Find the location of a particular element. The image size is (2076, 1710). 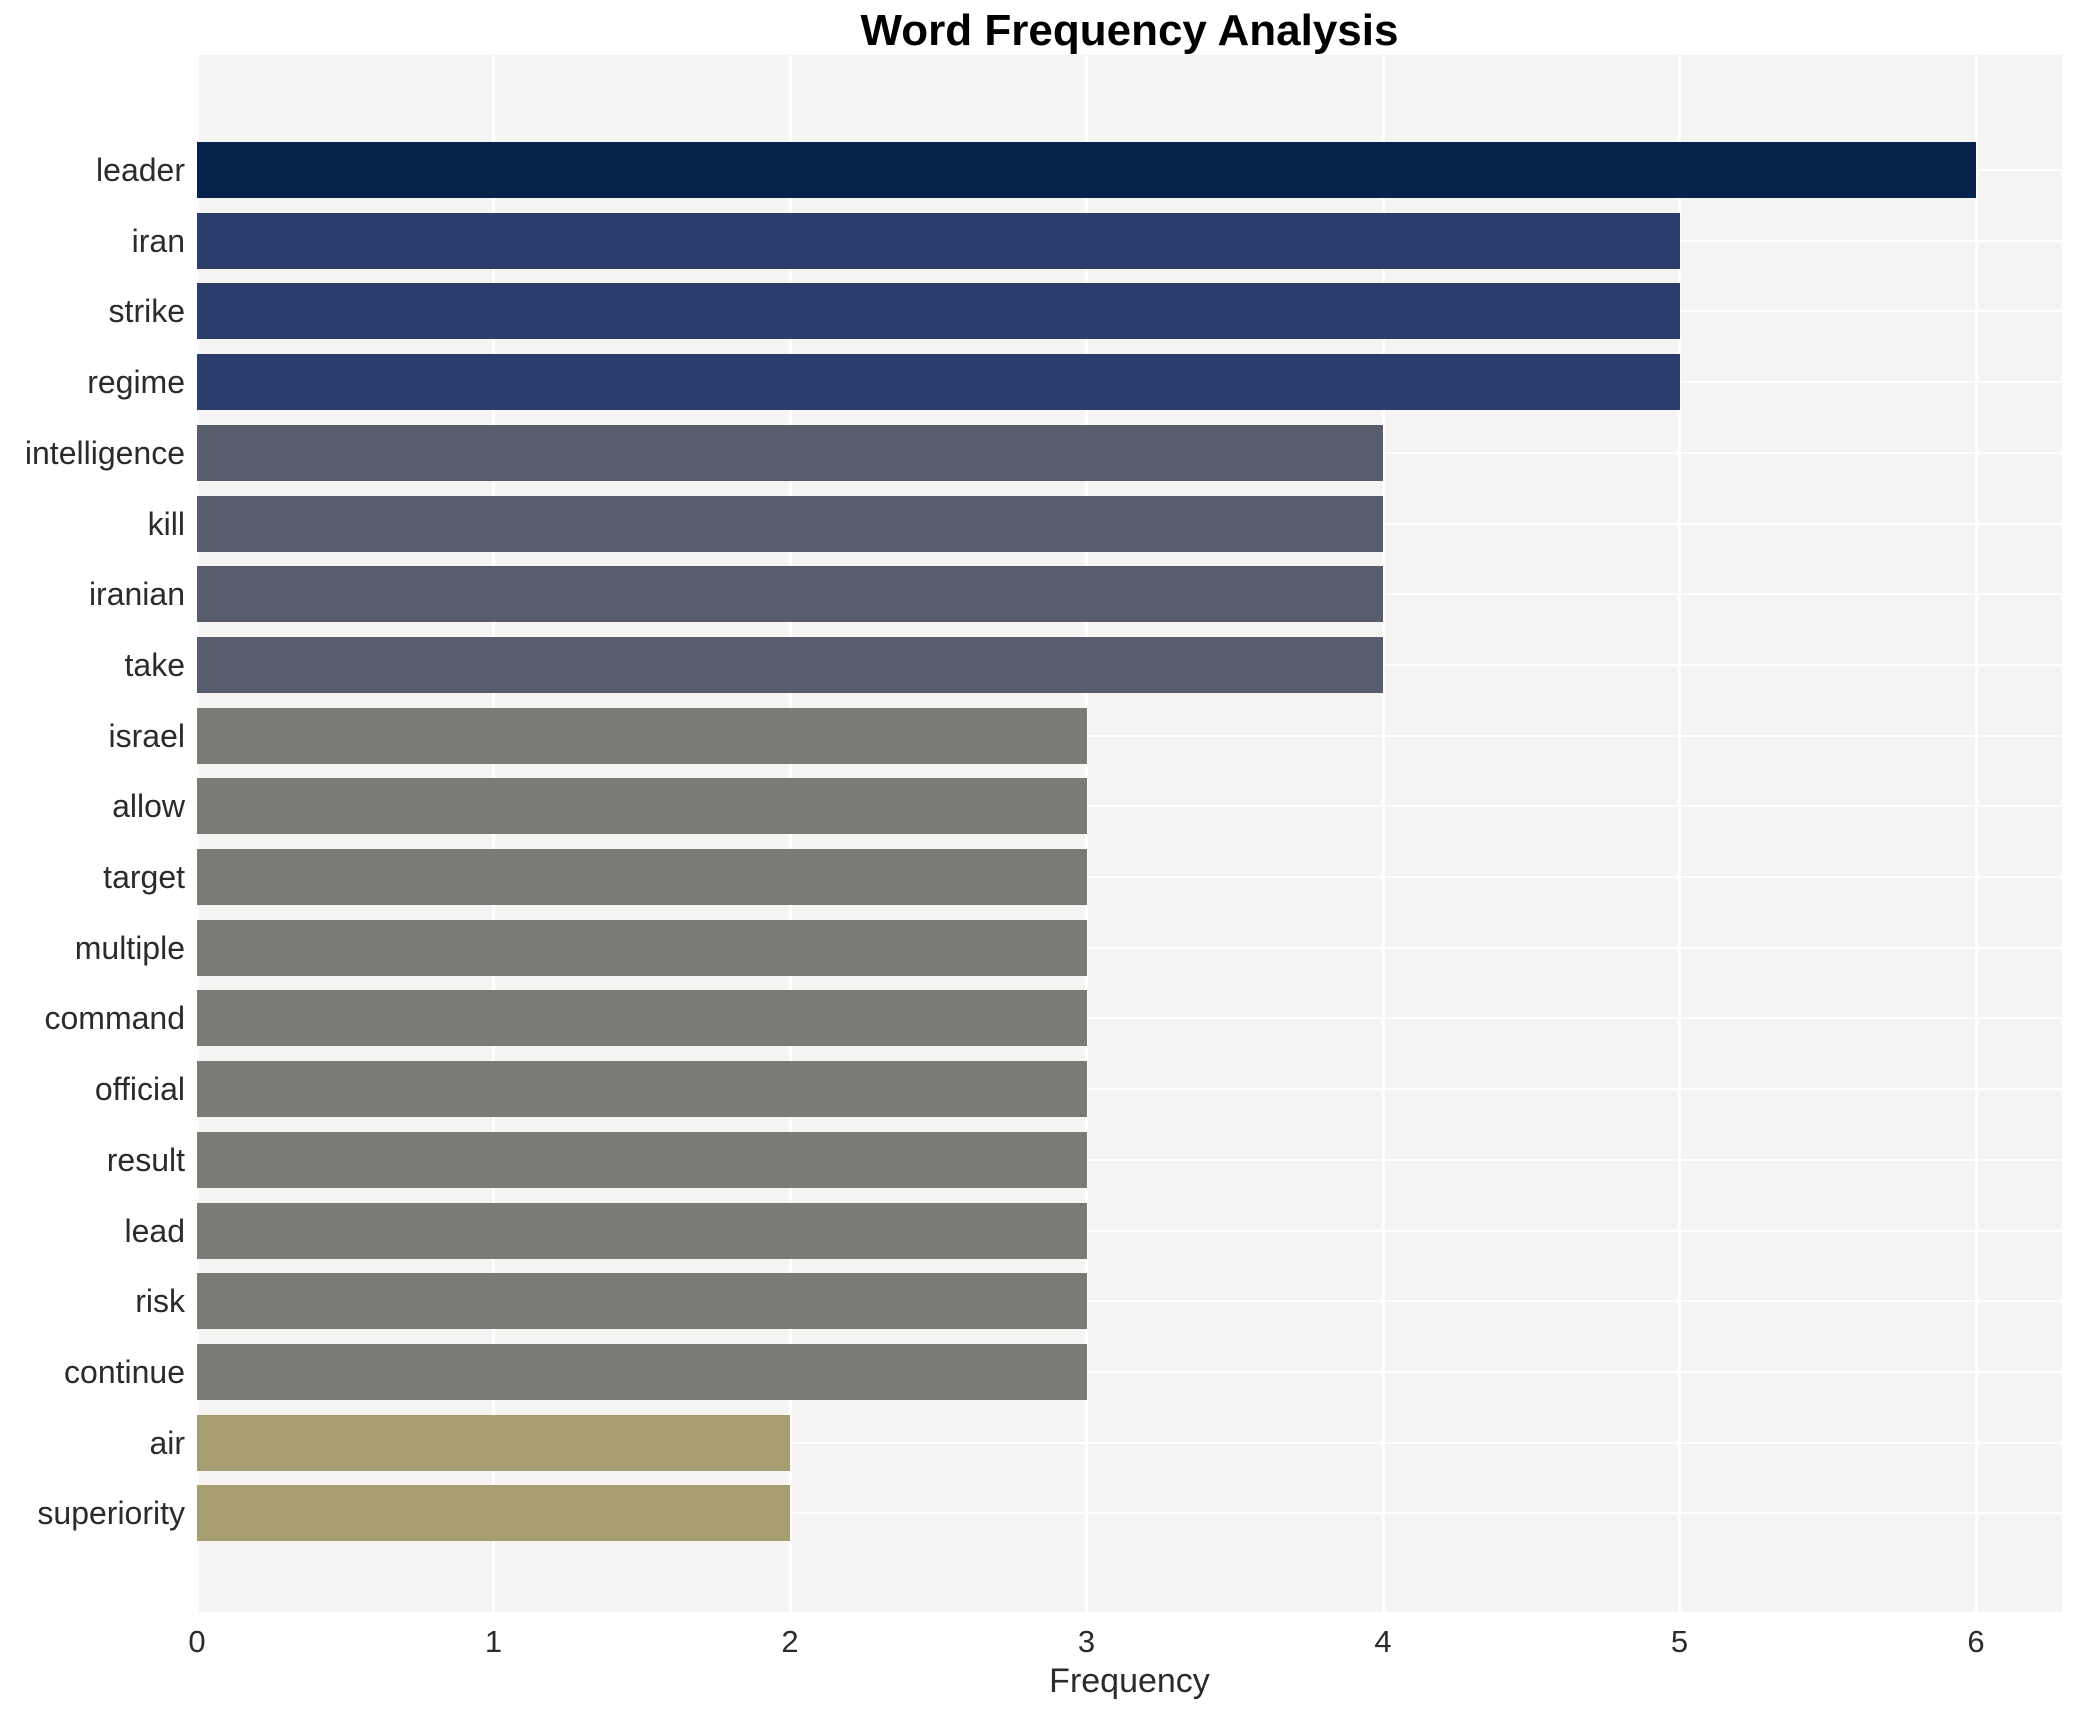

bar-intelligence is located at coordinates (790, 452).